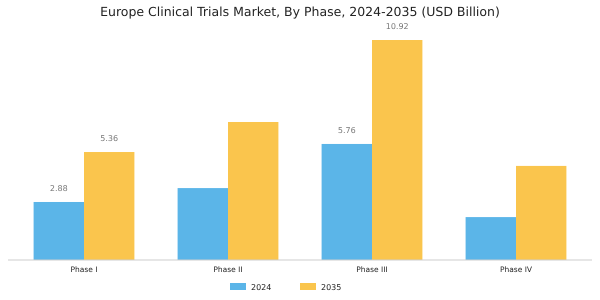 The height and width of the screenshot is (300, 600). I want to click on data-label: 10.92, so click(397, 26).